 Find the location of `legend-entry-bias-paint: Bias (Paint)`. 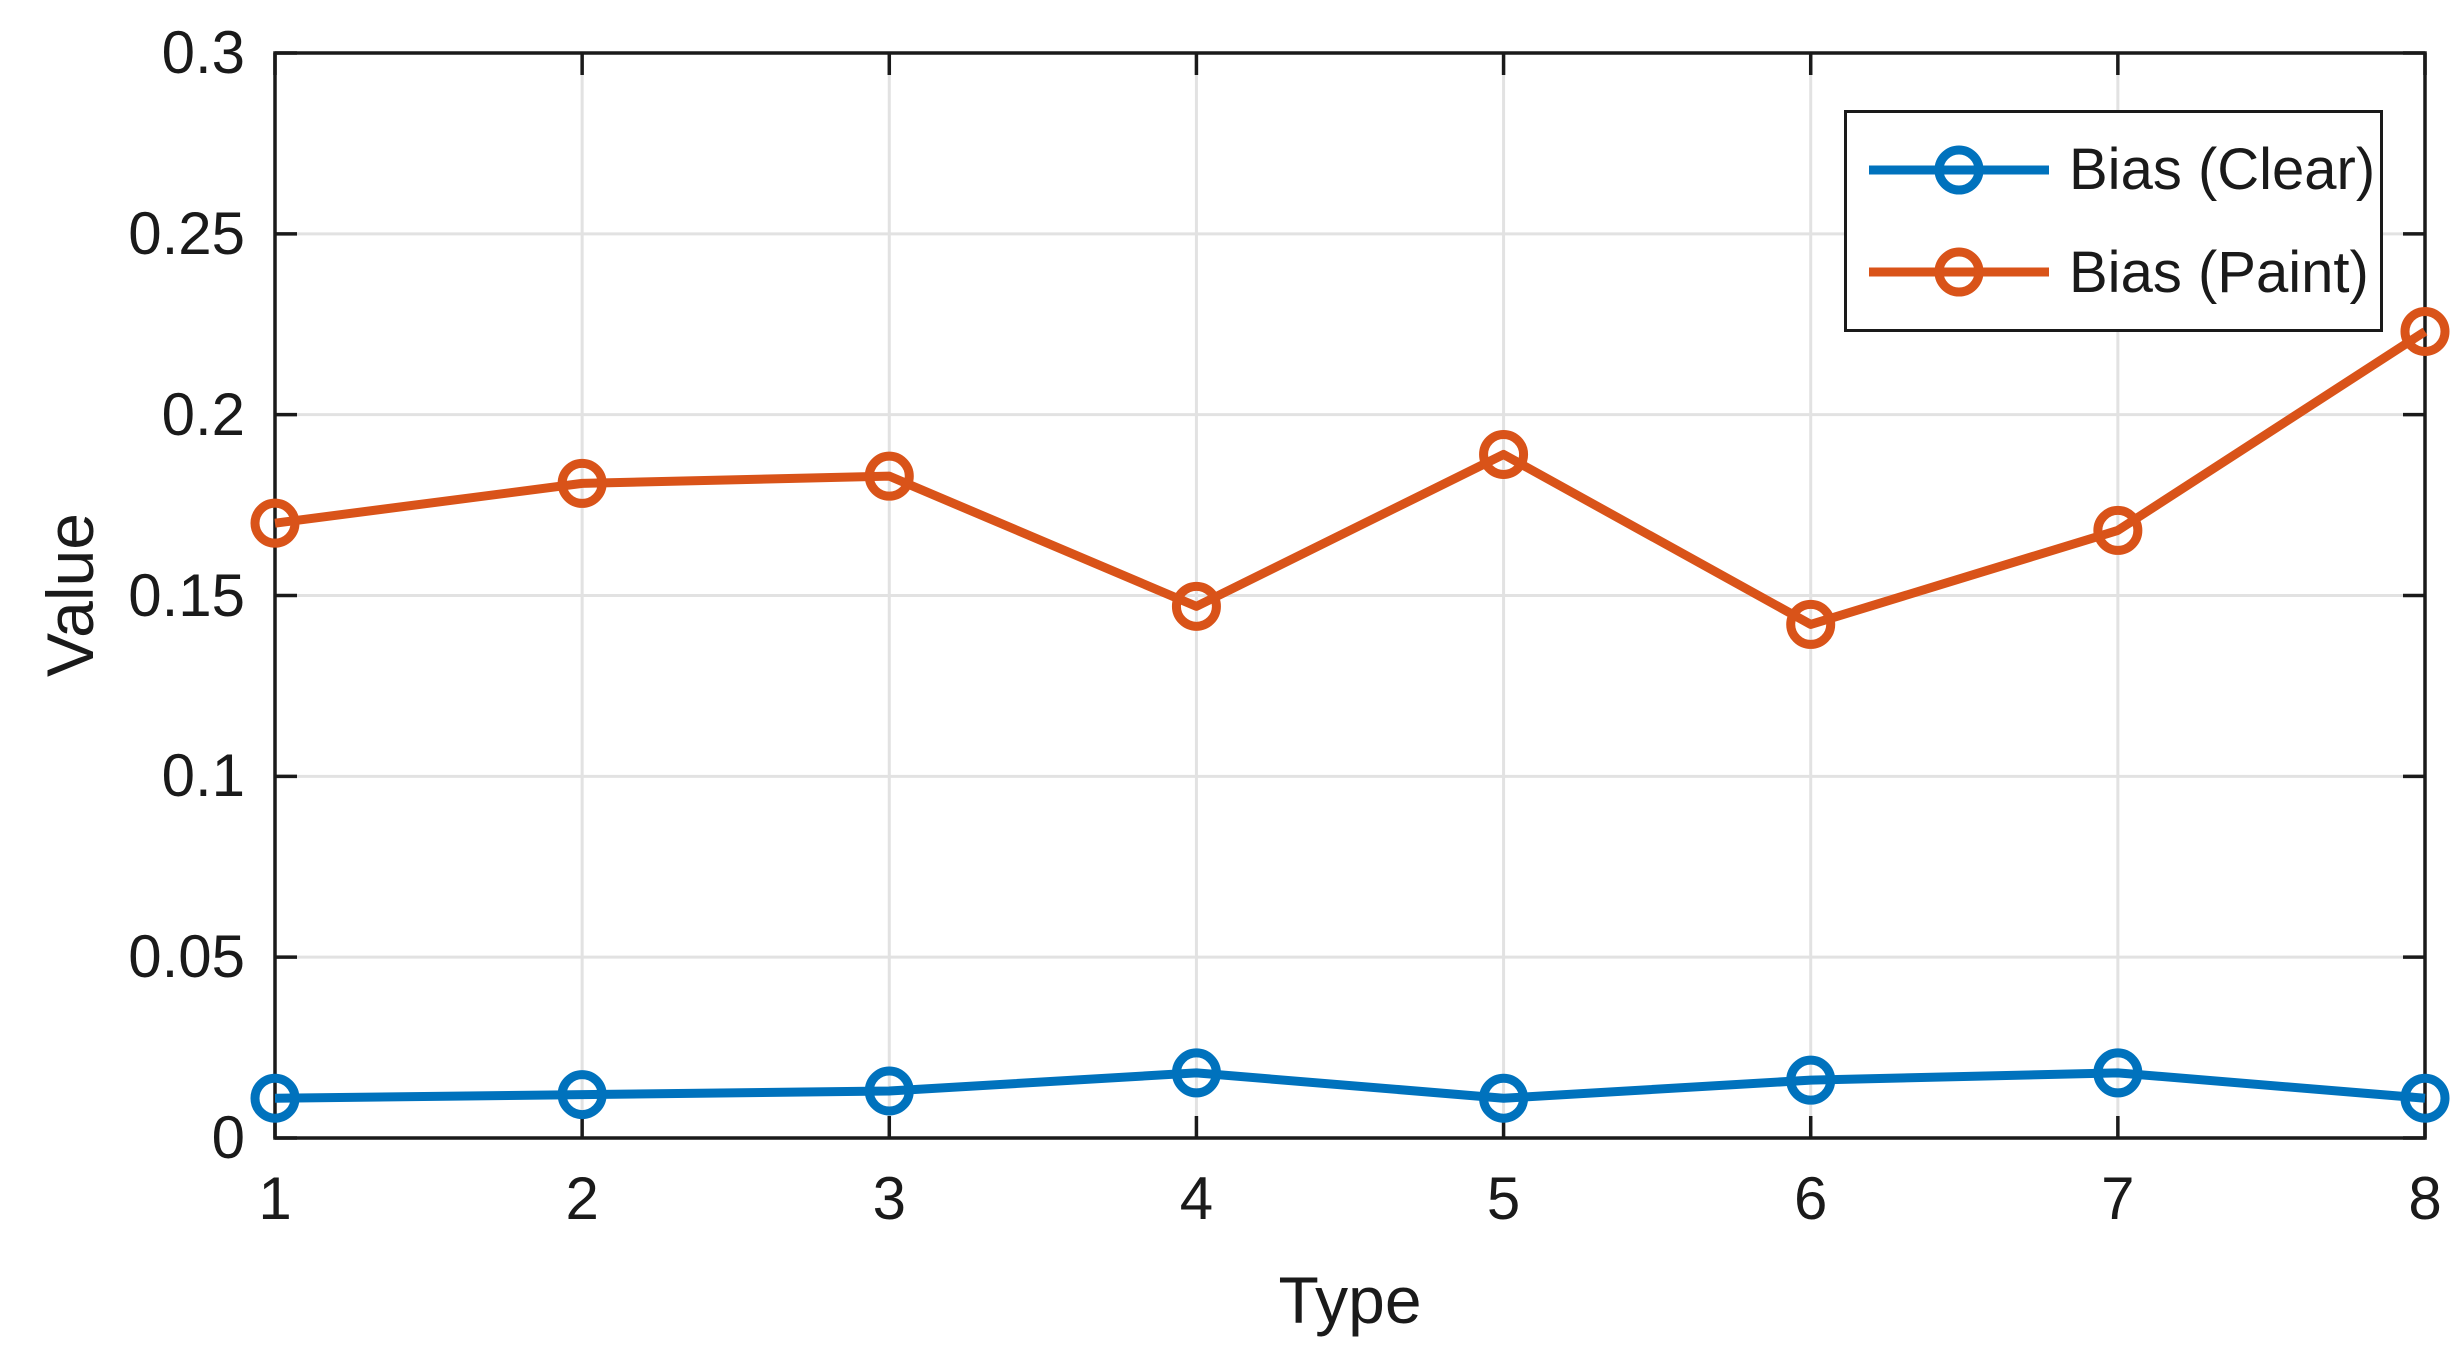

legend-entry-bias-paint: Bias (Paint) is located at coordinates (2113, 272).